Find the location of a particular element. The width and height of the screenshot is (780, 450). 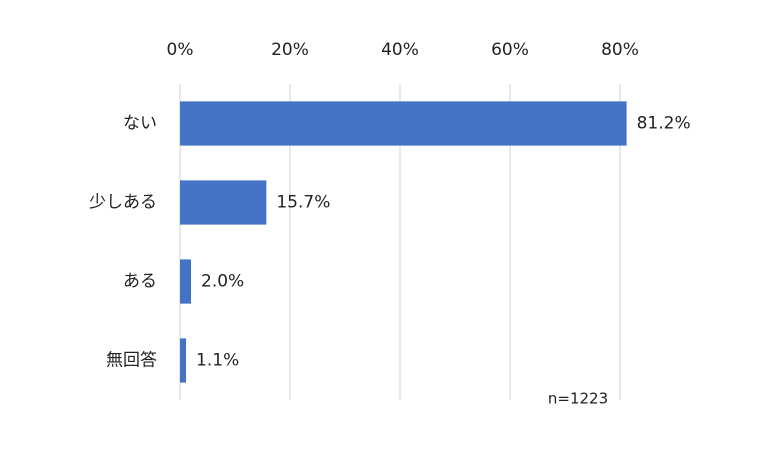

x-tick-label: 40% is located at coordinates (400, 50).